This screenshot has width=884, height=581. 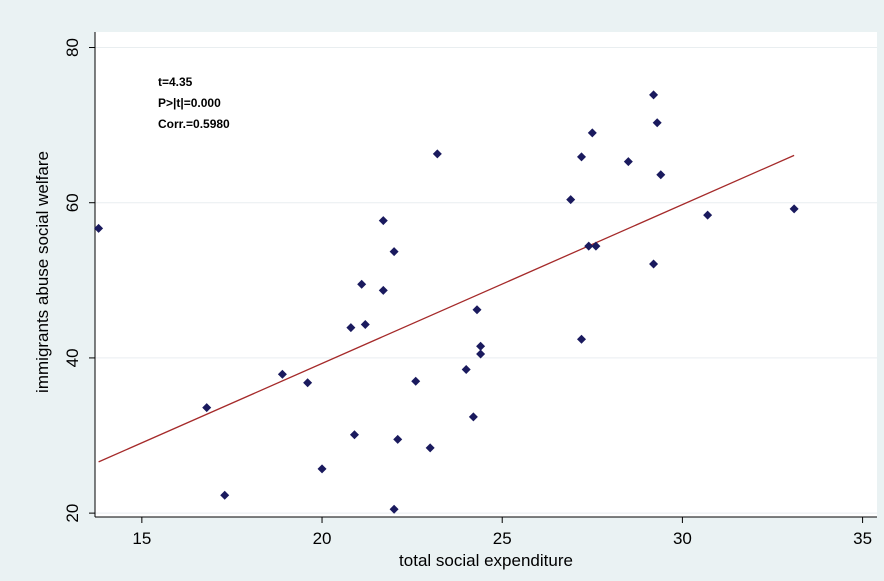 I want to click on x-tick-label: 15, so click(x=141, y=538).